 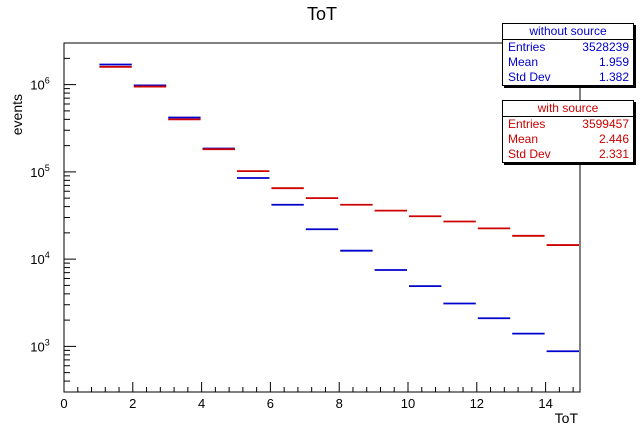 I want to click on stats-row-std: Std Dev 2.331, so click(x=568, y=154).